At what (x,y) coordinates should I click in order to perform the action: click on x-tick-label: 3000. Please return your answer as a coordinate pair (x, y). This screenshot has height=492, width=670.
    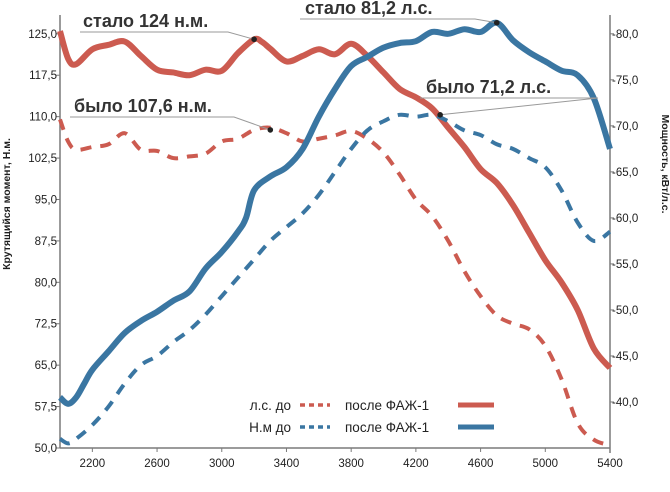
    Looking at the image, I should click on (222, 464).